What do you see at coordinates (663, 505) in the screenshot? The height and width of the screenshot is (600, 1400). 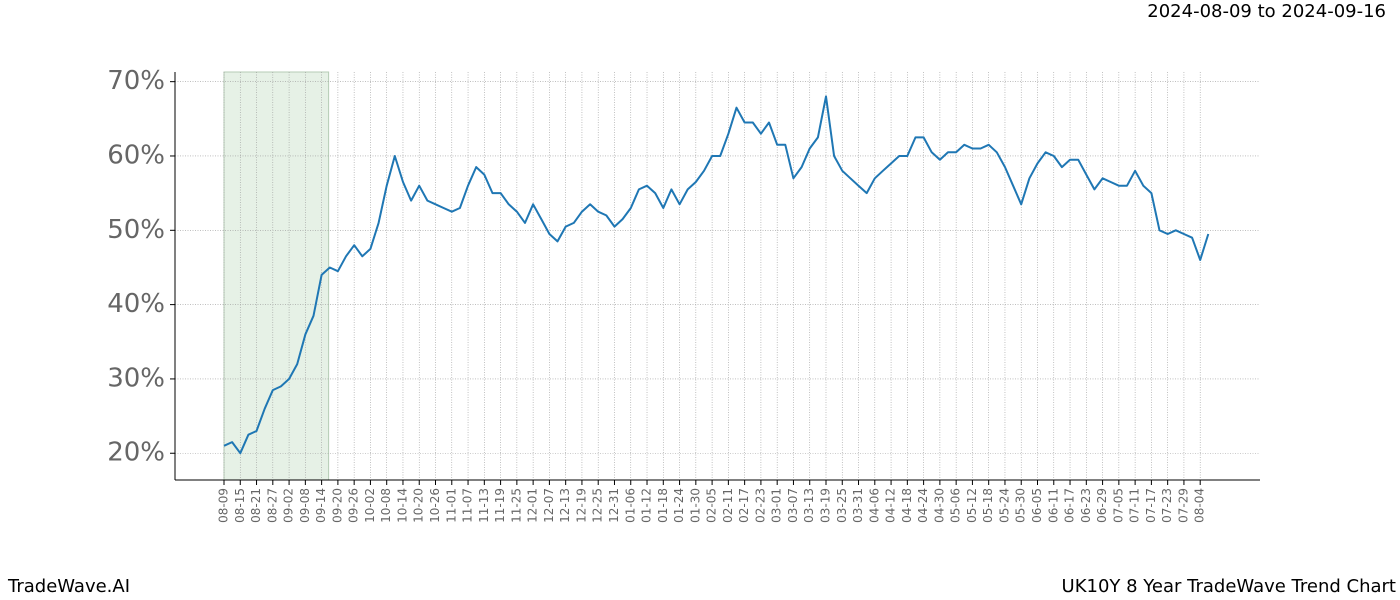 I see `x-tick-label: 01-18` at bounding box center [663, 505].